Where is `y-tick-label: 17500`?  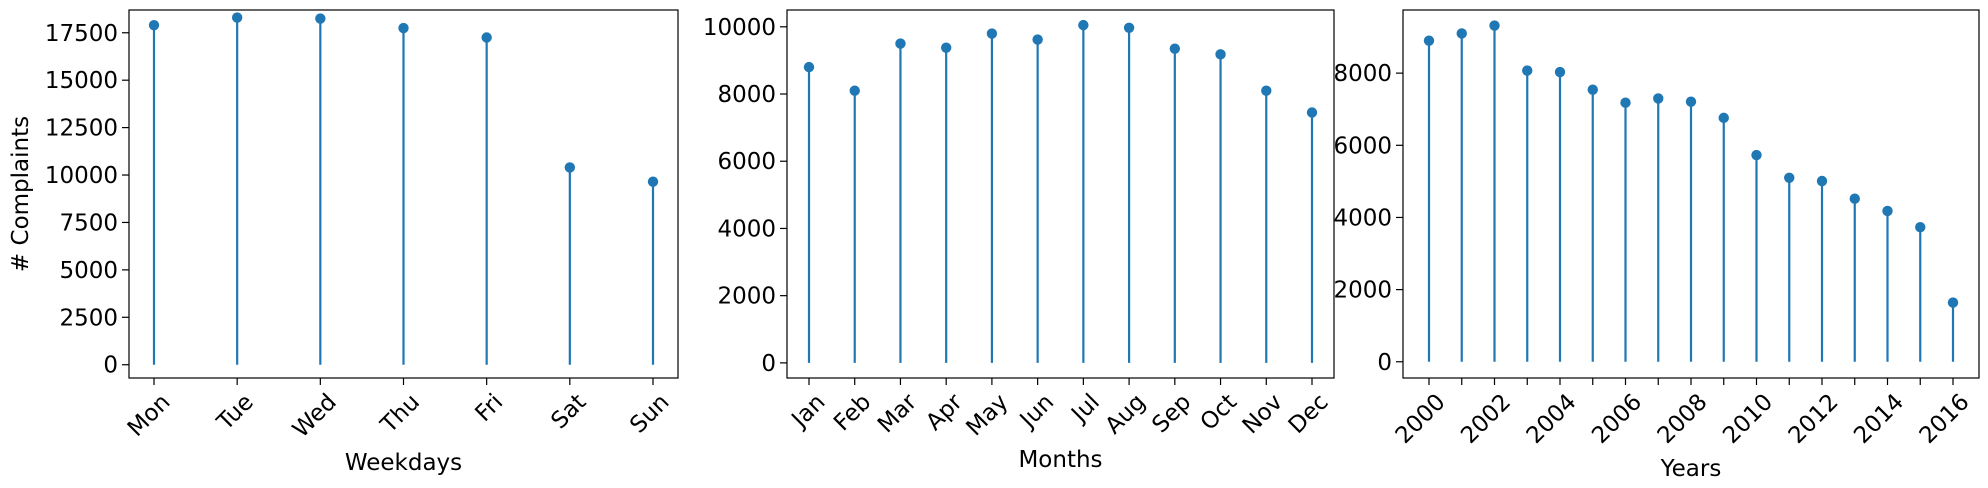
y-tick-label: 17500 is located at coordinates (81, 34).